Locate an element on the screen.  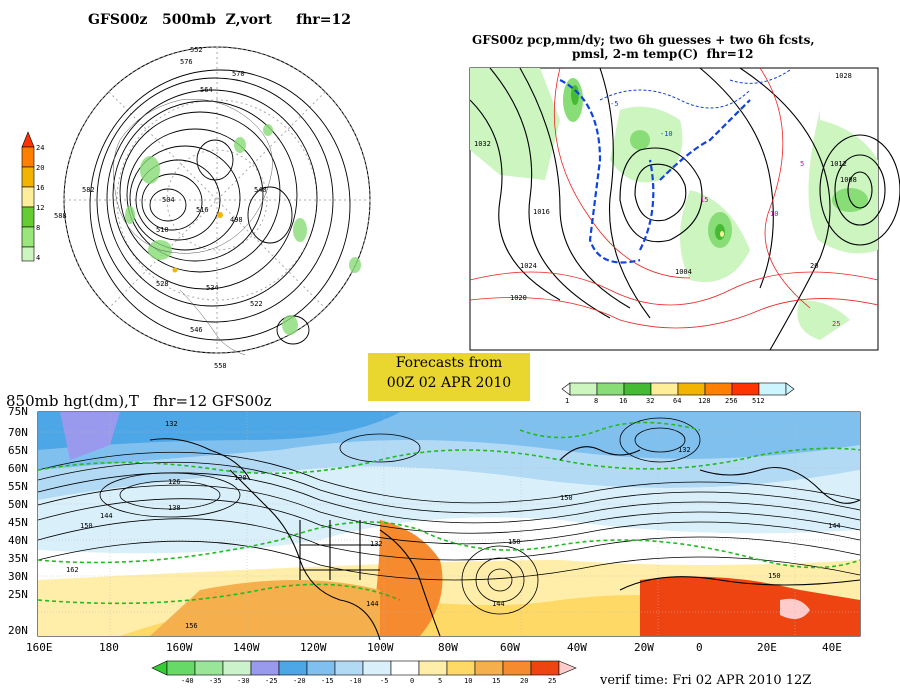
banner-line2: 00Z 02 APR 2010 is located at coordinates (449, 383).